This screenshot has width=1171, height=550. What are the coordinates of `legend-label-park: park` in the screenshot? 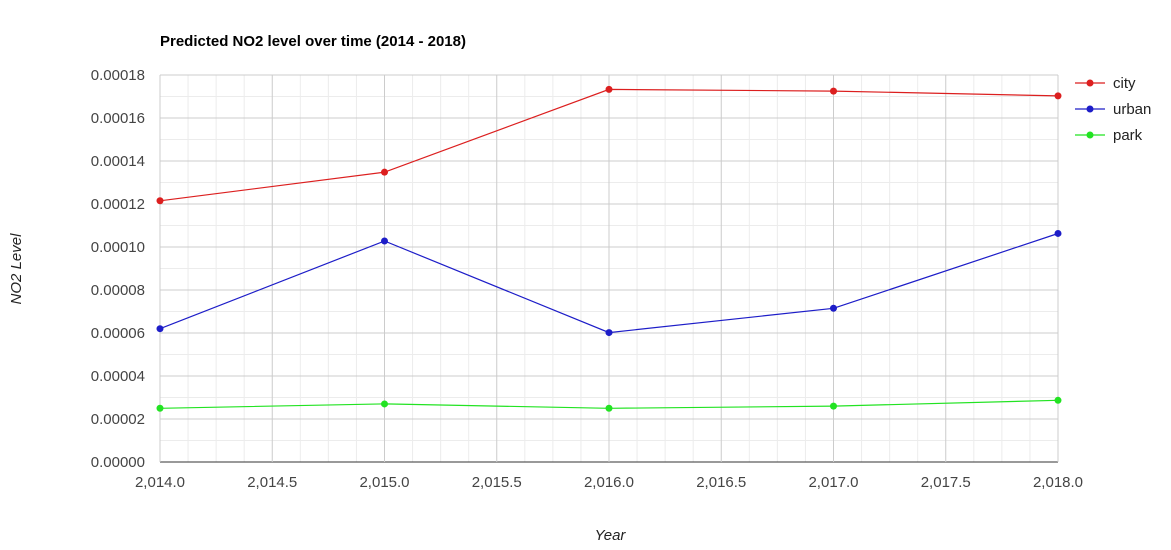 It's located at (1128, 135).